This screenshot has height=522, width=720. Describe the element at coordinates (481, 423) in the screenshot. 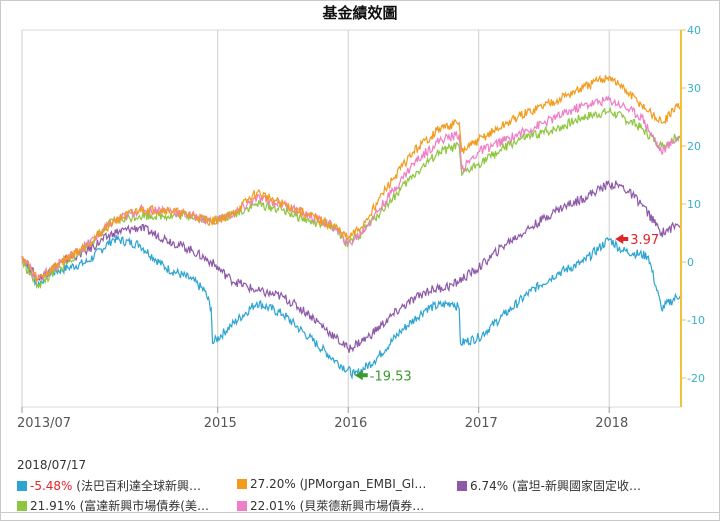

I see `x-tick-label: 2017` at that location.